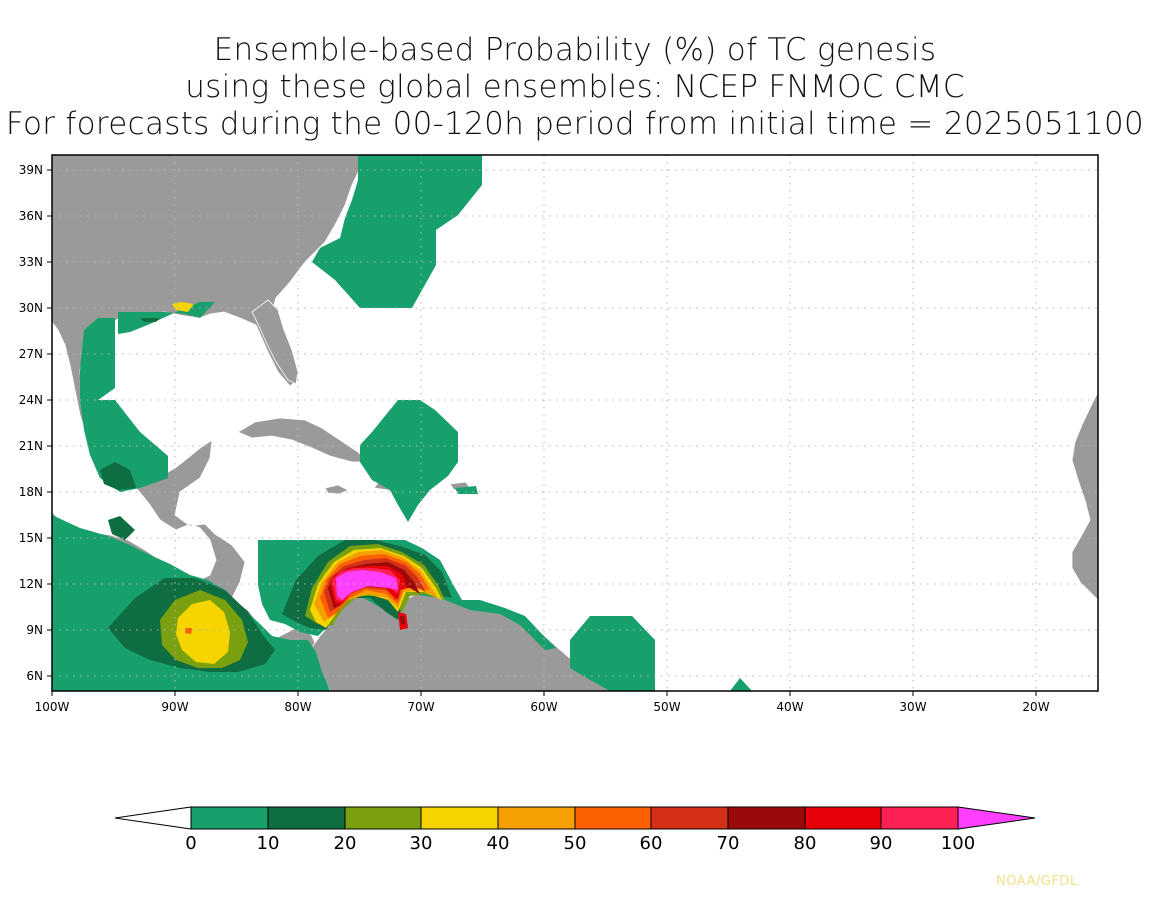 The height and width of the screenshot is (924, 1150). I want to click on colorbar-label: 80, so click(805, 843).